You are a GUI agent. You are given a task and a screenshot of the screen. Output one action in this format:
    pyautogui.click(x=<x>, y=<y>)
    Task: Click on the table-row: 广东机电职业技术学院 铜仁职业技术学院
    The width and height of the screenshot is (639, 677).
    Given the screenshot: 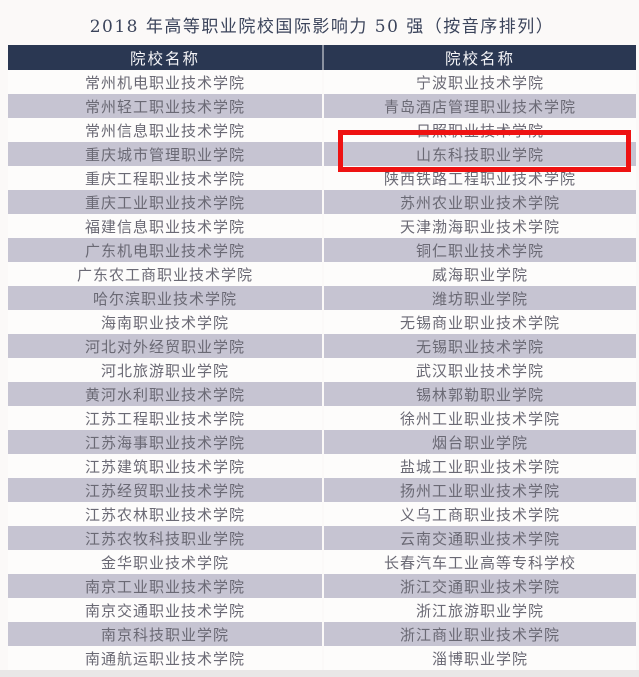 What is the action you would take?
    pyautogui.click(x=322, y=250)
    